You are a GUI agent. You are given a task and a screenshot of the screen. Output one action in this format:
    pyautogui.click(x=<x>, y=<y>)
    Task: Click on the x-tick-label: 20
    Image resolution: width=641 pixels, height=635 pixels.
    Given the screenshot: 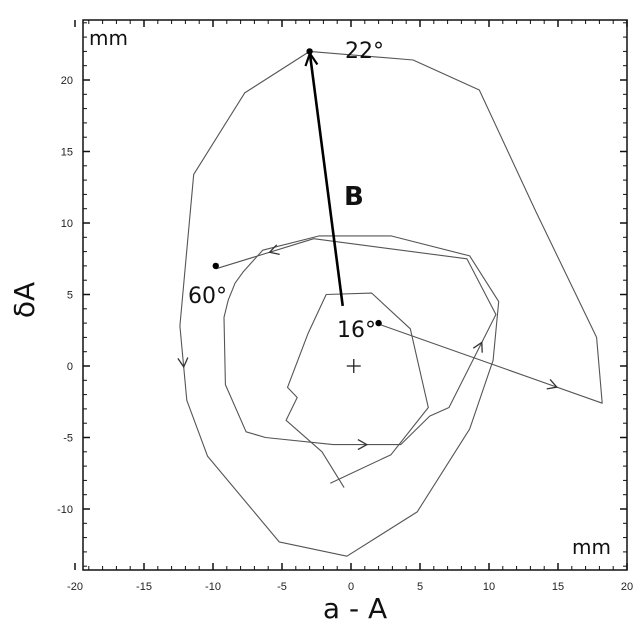 What is the action you would take?
    pyautogui.click(x=627, y=587)
    